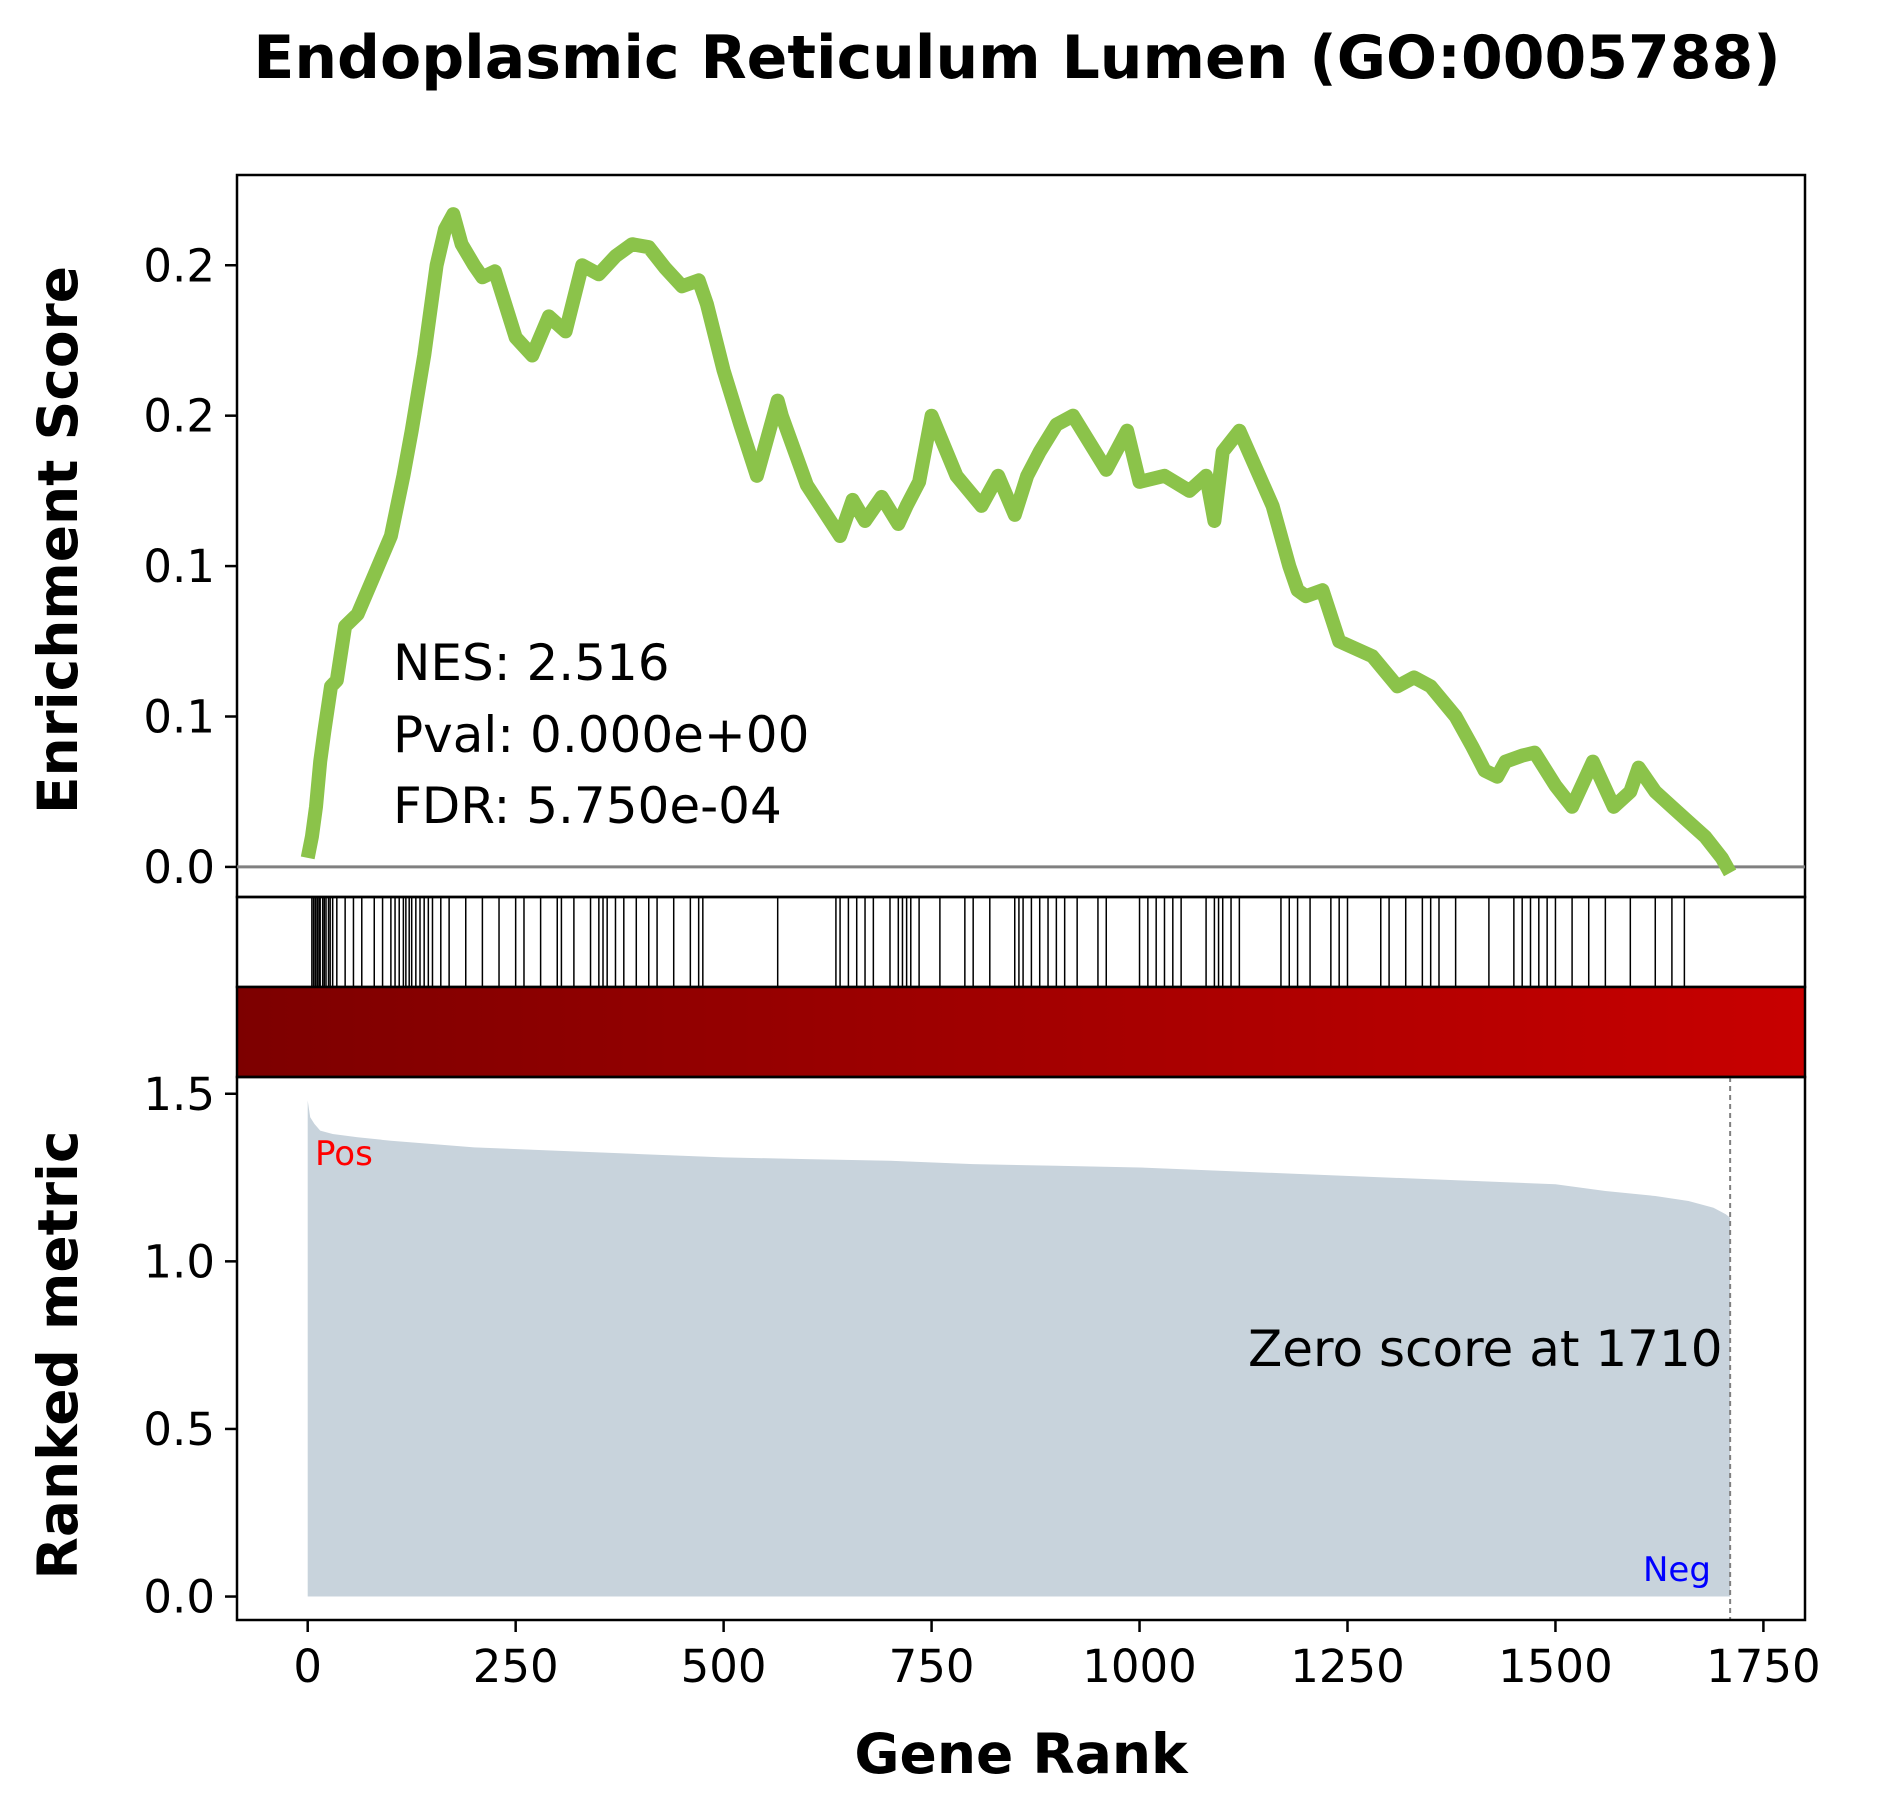 The image size is (1893, 1812). Describe the element at coordinates (1021, 1032) in the screenshot. I see `rank-heatmap-bar` at that location.